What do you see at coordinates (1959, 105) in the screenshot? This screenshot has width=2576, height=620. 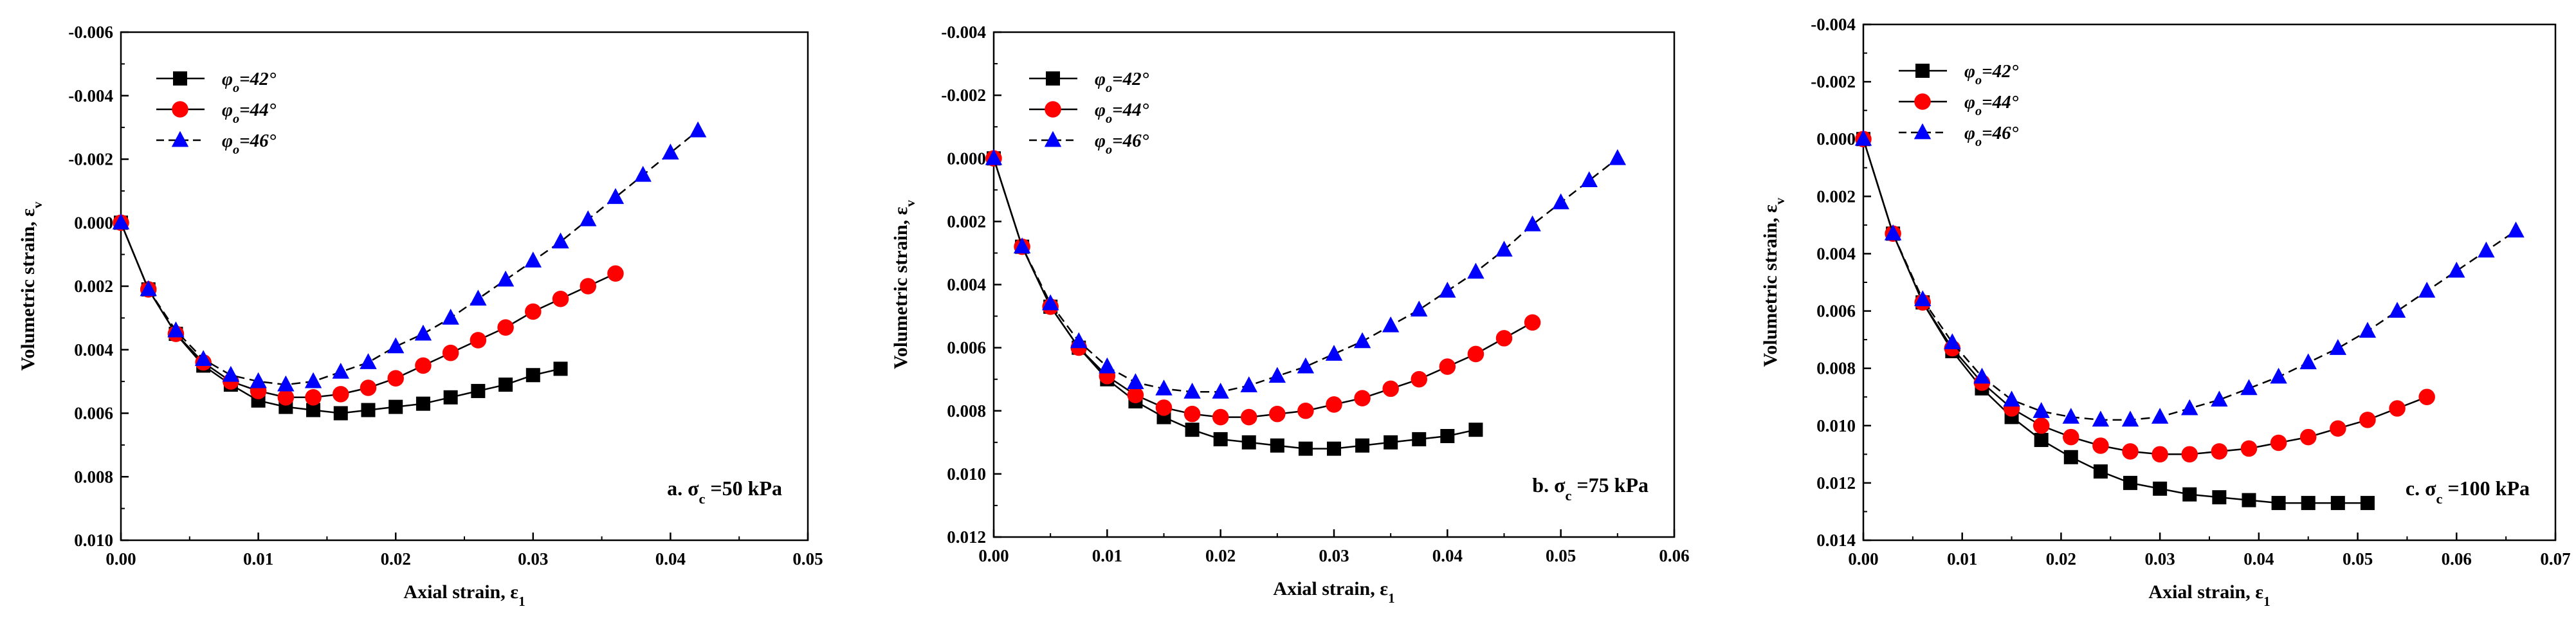 I see `legend: φo=42° φo=44° φo=46°` at bounding box center [1959, 105].